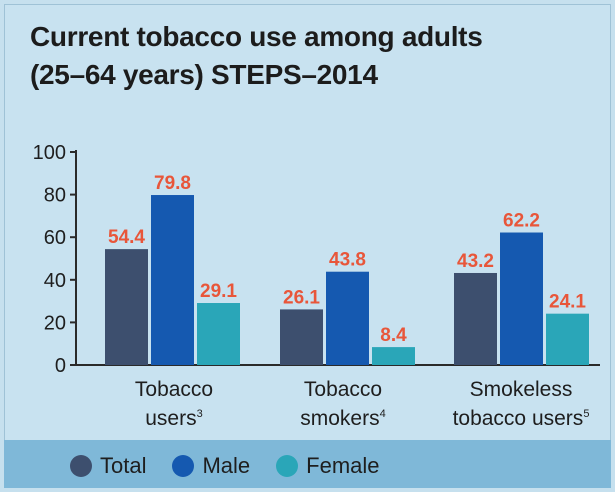 This screenshot has width=615, height=492. I want to click on category-label-line-2: smokers, so click(340, 418).